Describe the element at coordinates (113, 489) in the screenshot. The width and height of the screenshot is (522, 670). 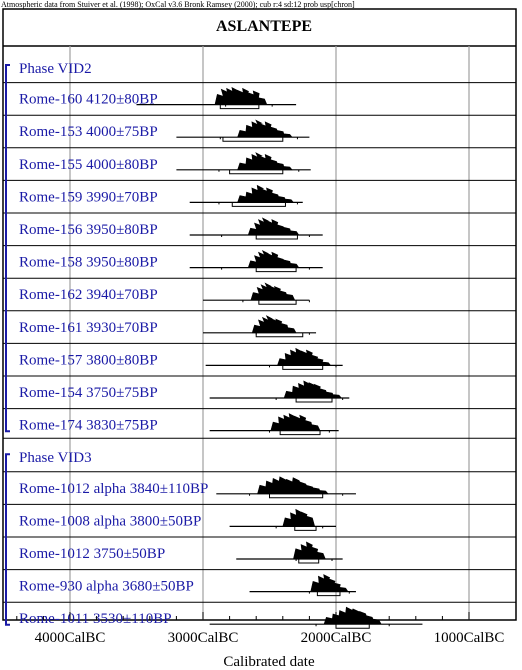
I see `sample-label: Rome-1012 alpha 3840±110BP` at that location.